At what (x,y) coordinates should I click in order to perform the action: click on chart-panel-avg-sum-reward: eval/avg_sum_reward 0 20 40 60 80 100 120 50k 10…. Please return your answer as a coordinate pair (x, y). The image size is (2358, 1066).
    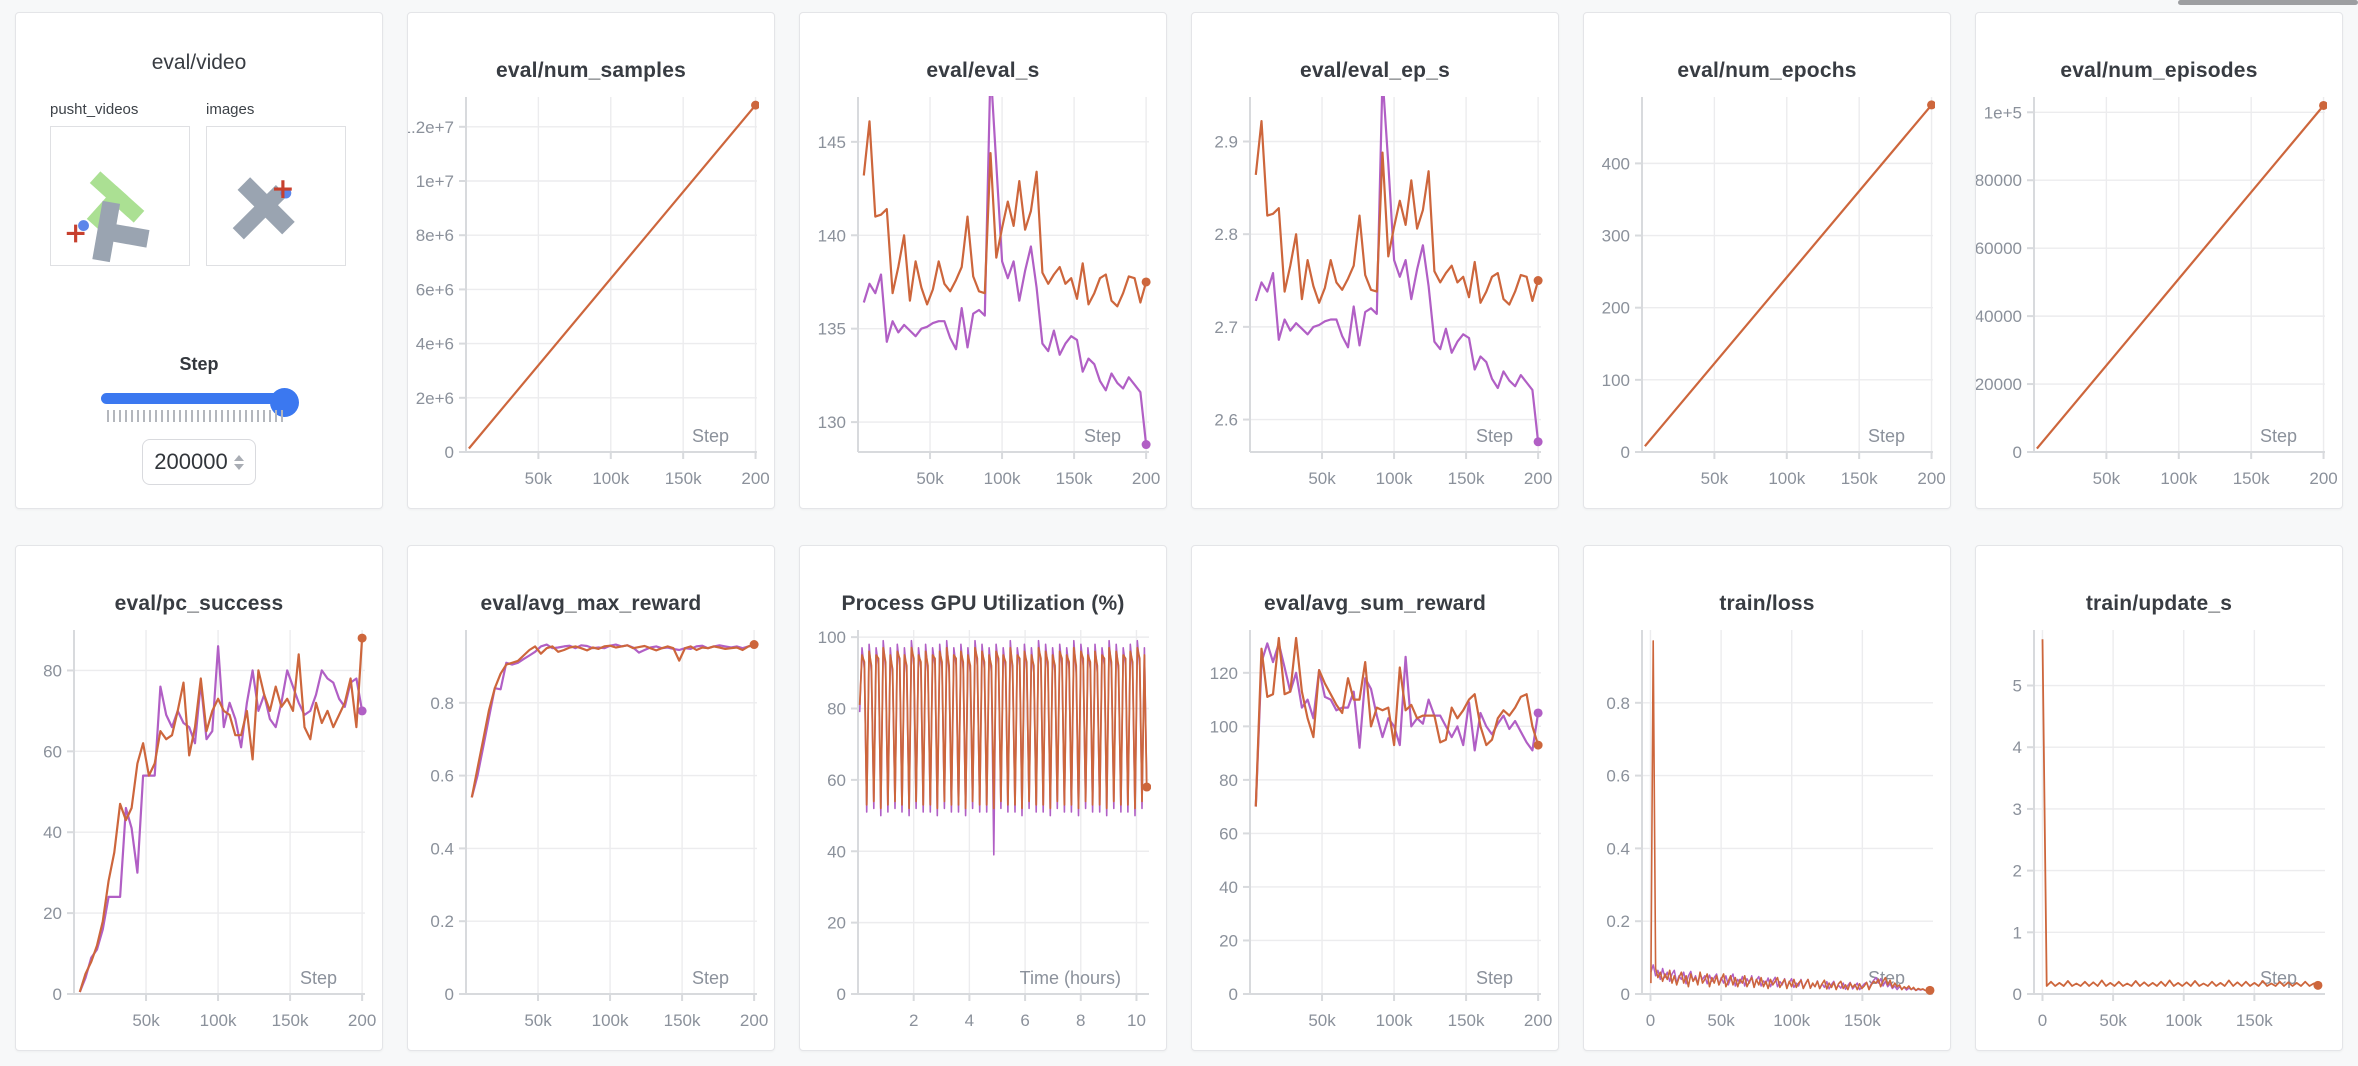
    Looking at the image, I should click on (1375, 798).